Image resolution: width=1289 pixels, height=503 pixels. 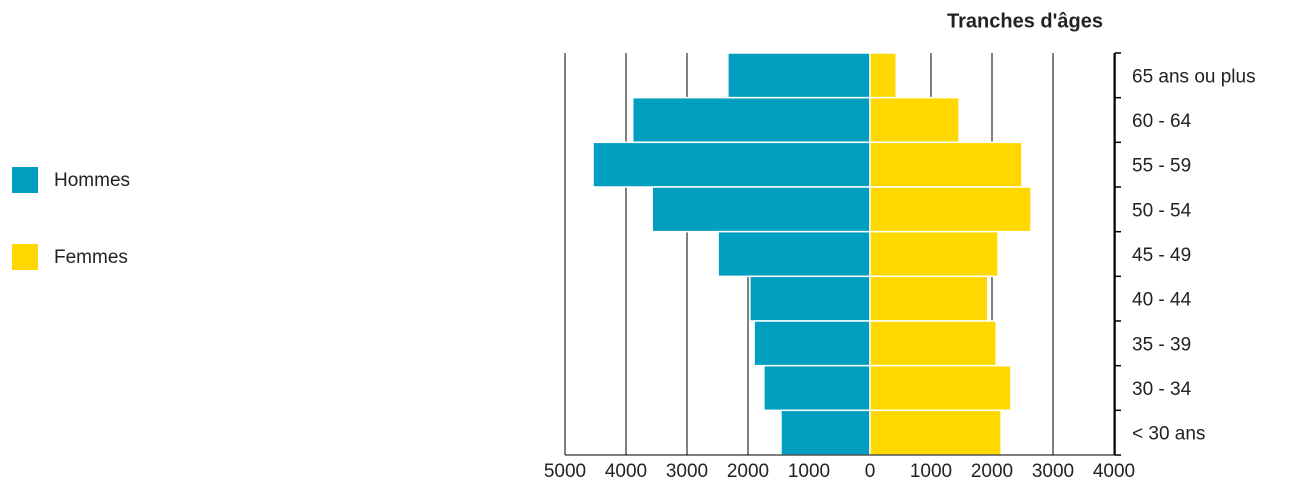 I want to click on y-tick-label: 50 - 54, so click(x=1162, y=210).